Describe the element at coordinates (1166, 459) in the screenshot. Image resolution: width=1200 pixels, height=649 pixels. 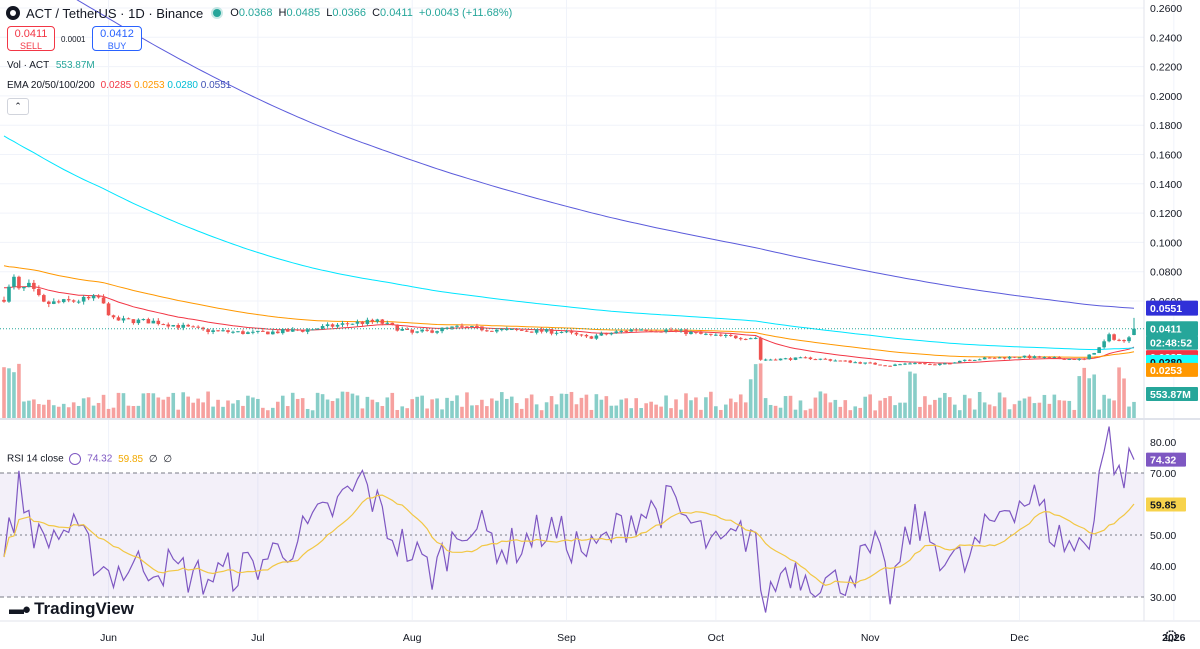
I see `rsi-value-badge` at that location.